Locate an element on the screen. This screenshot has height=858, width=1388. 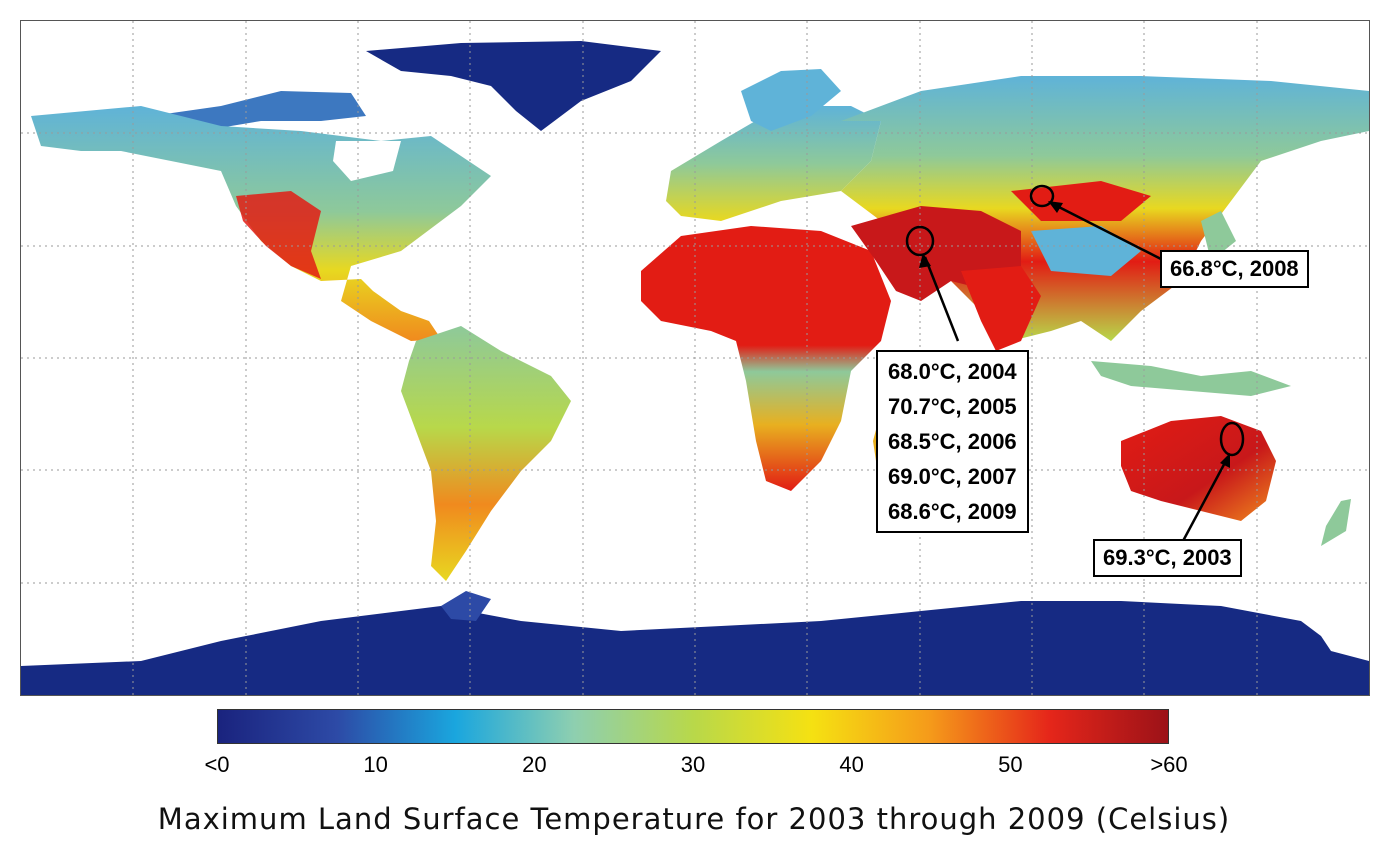
colorbar-tick-label: 10 is located at coordinates (375, 764).